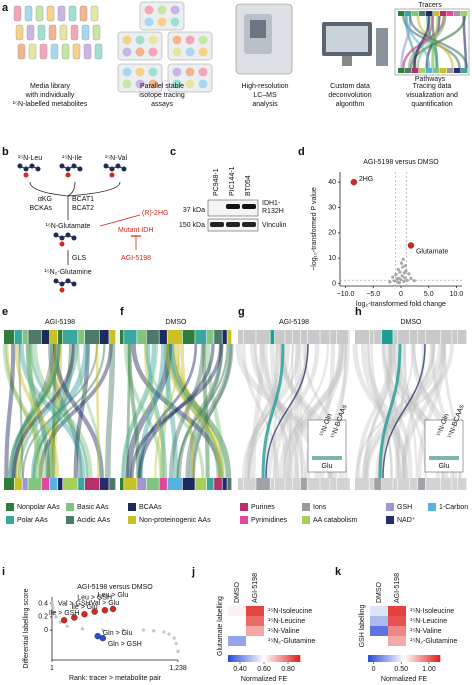 This screenshot has height=685, width=472. What do you see at coordinates (255, 588) in the screenshot?
I see `column-label: AGI-5198` at bounding box center [255, 588].